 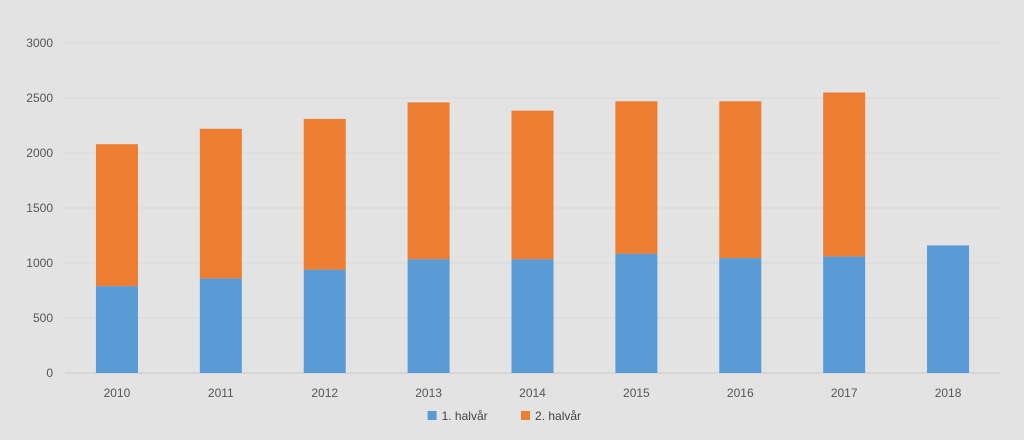 I want to click on x-tick-label: 2010, so click(x=117, y=393).